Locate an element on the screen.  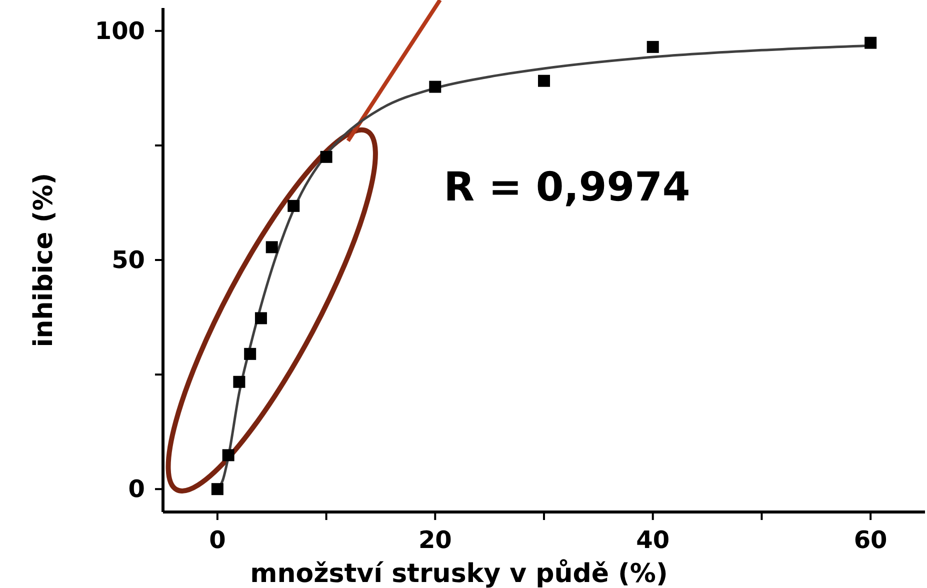
y-tick-label: 50 is located at coordinates (128, 260).